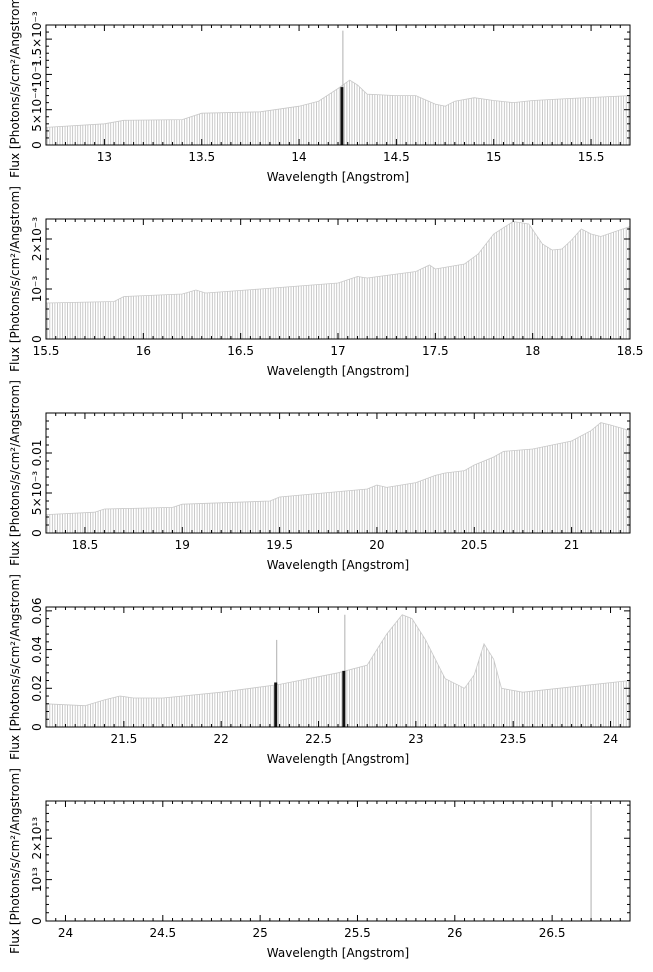  Describe the element at coordinates (279, 545) in the screenshot. I see `x-tick-label: 19.5` at that location.